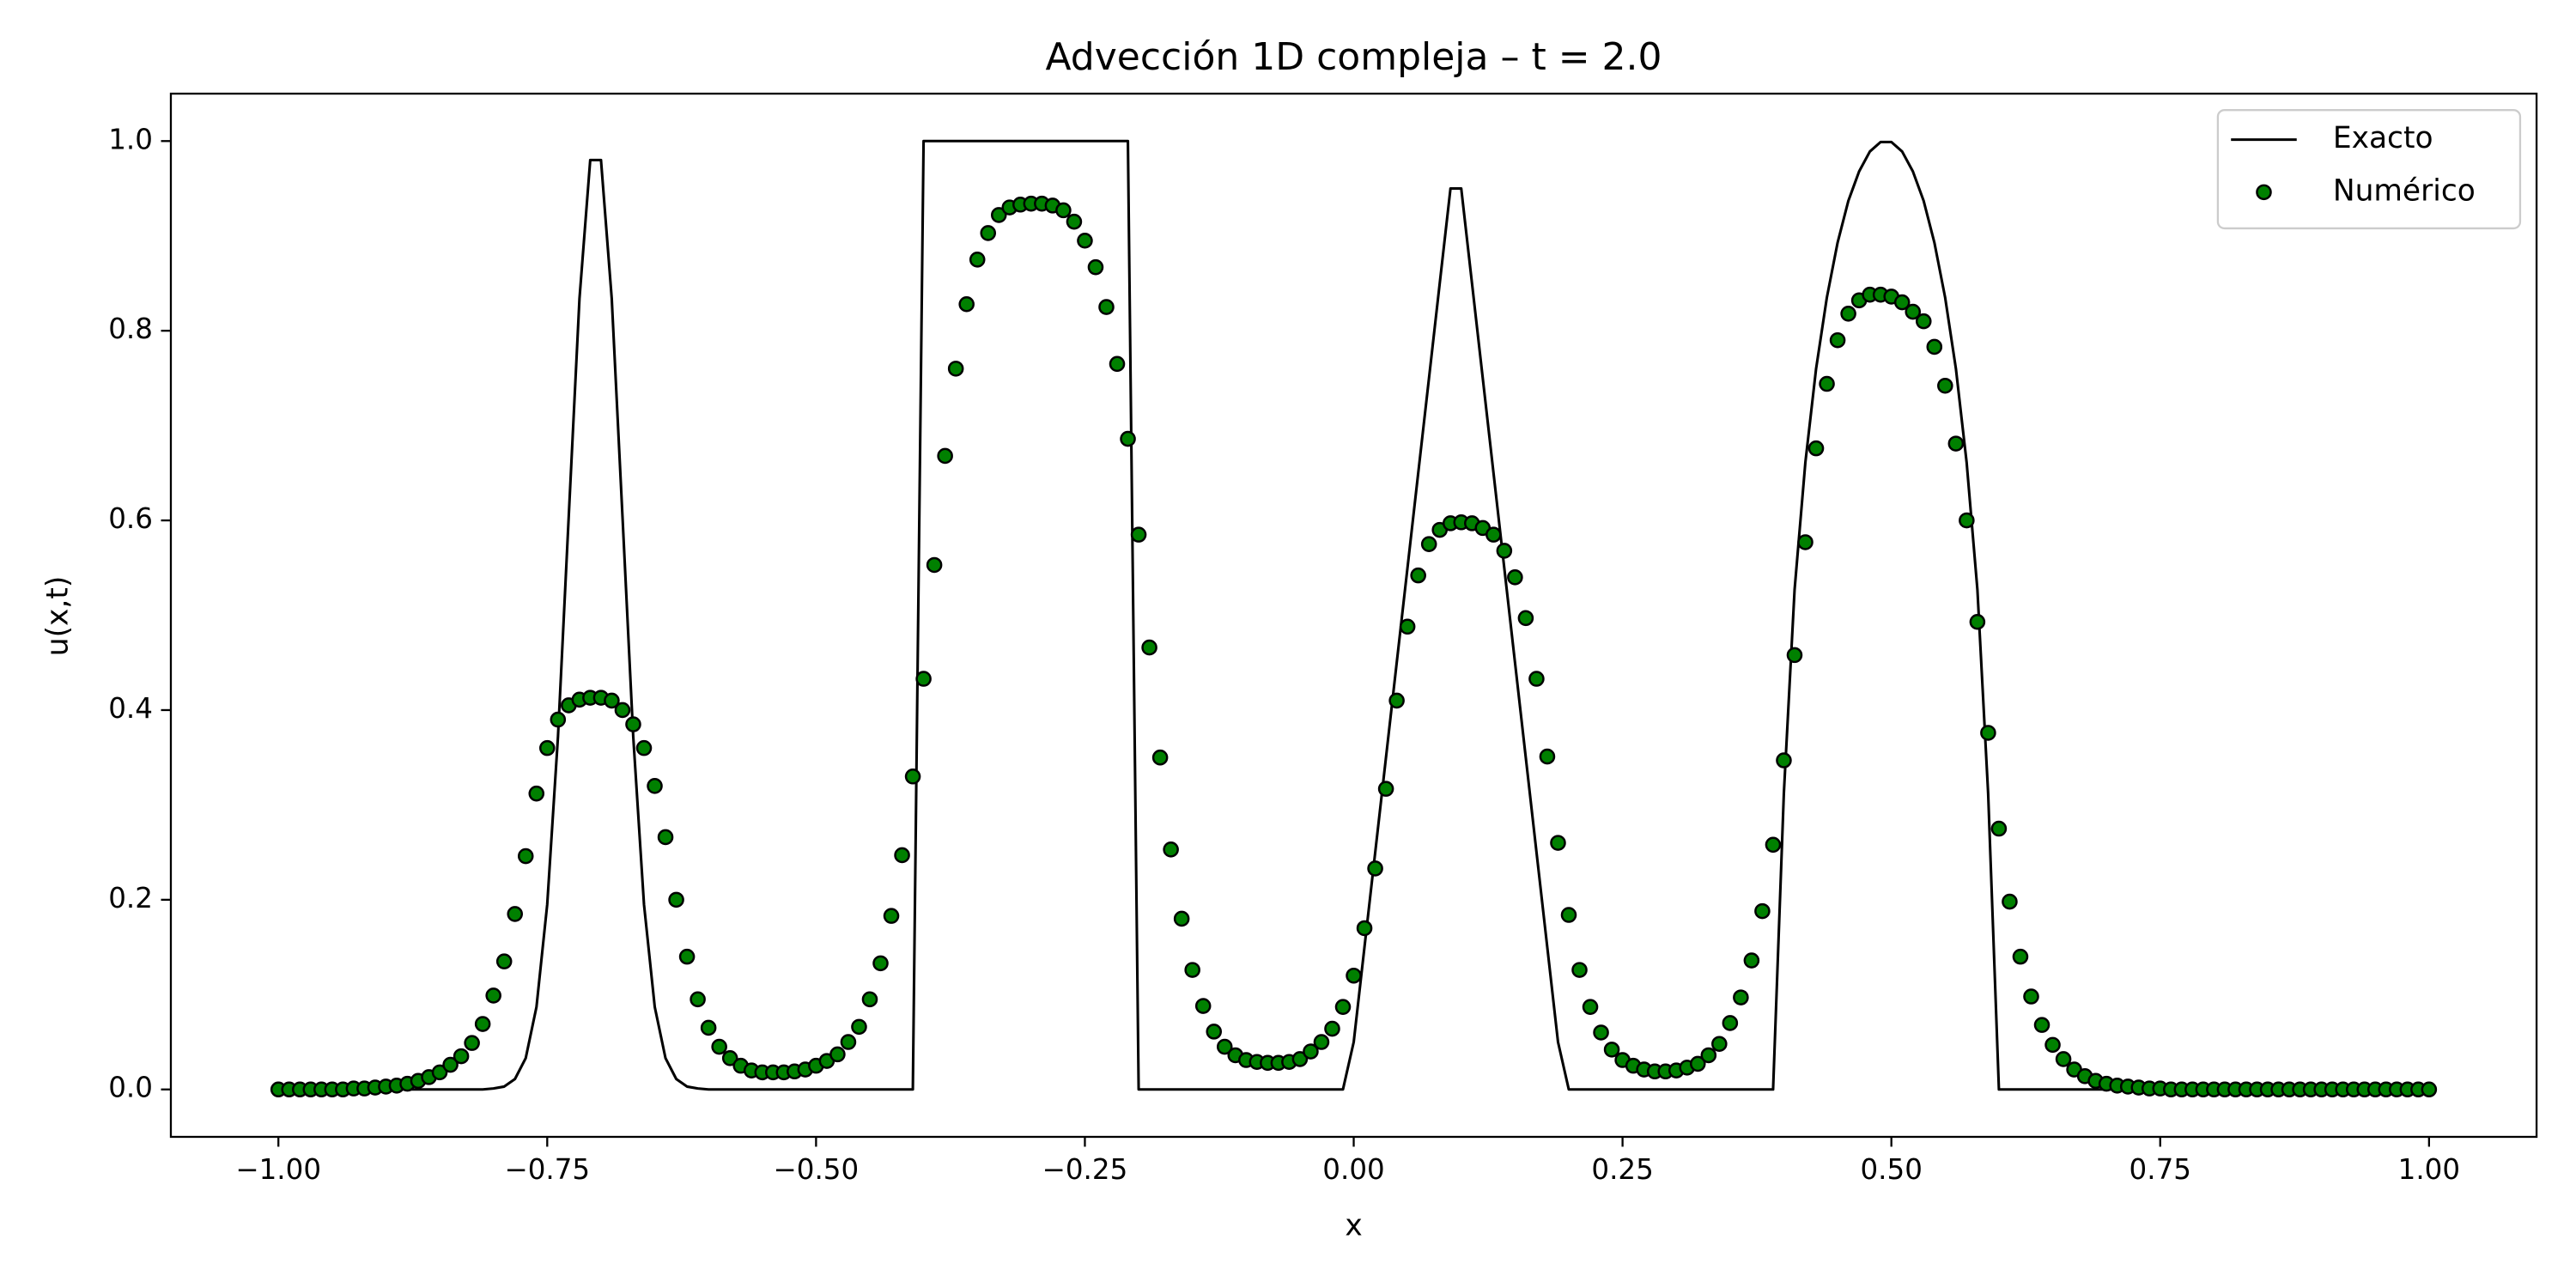 The height and width of the screenshot is (1288, 2576). What do you see at coordinates (1353, 1169) in the screenshot?
I see `x-tick-label: 0.00` at bounding box center [1353, 1169].